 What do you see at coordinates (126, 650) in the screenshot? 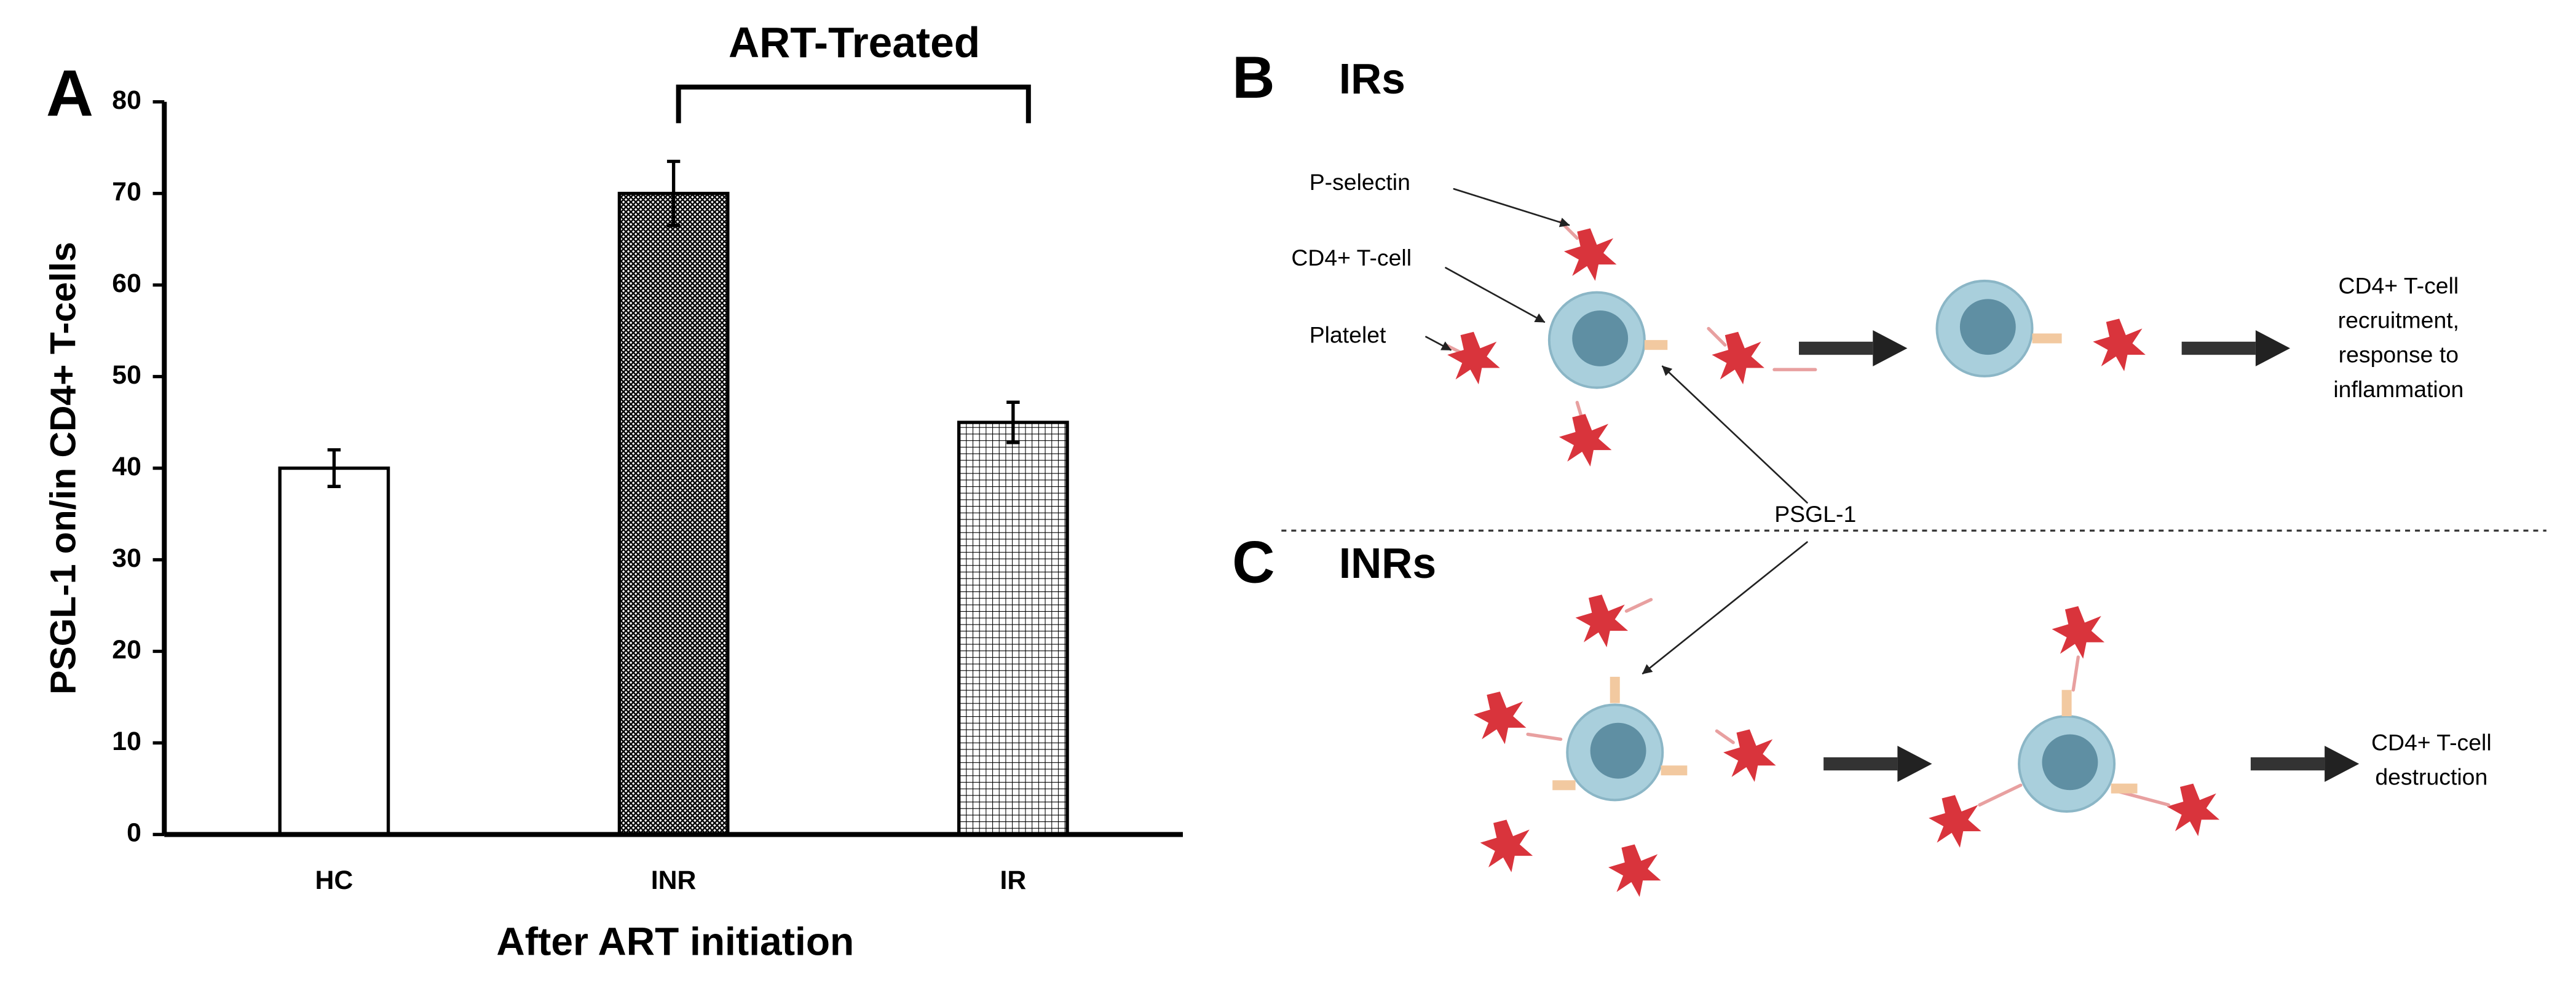
I see `y-tick-label: 20` at bounding box center [126, 650].